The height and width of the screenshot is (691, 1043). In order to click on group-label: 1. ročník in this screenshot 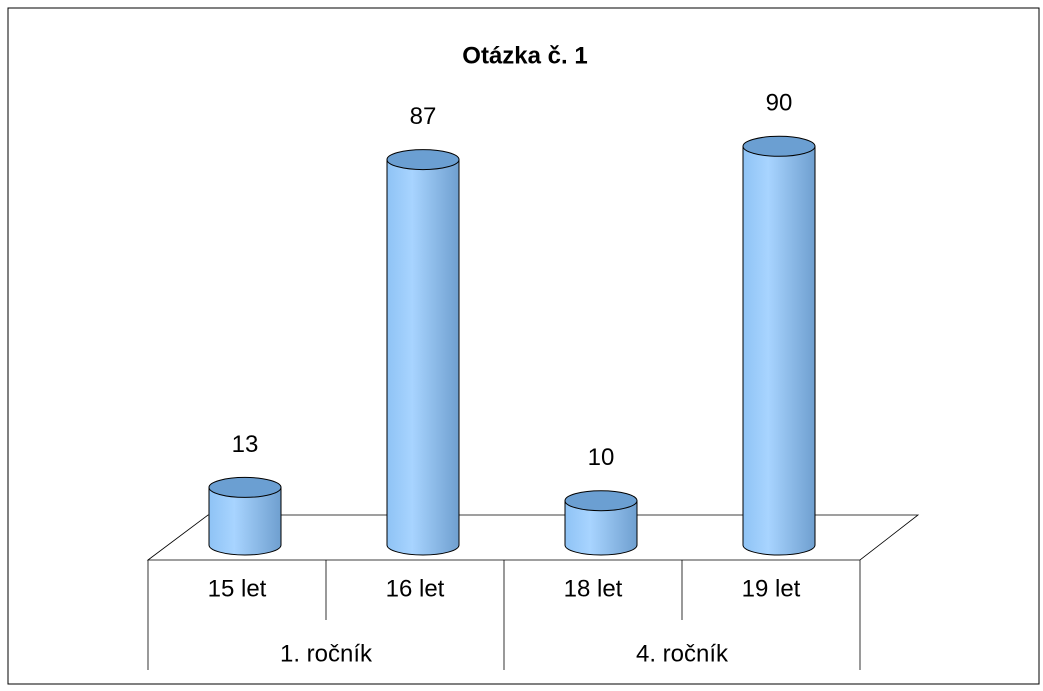, I will do `click(326, 653)`.